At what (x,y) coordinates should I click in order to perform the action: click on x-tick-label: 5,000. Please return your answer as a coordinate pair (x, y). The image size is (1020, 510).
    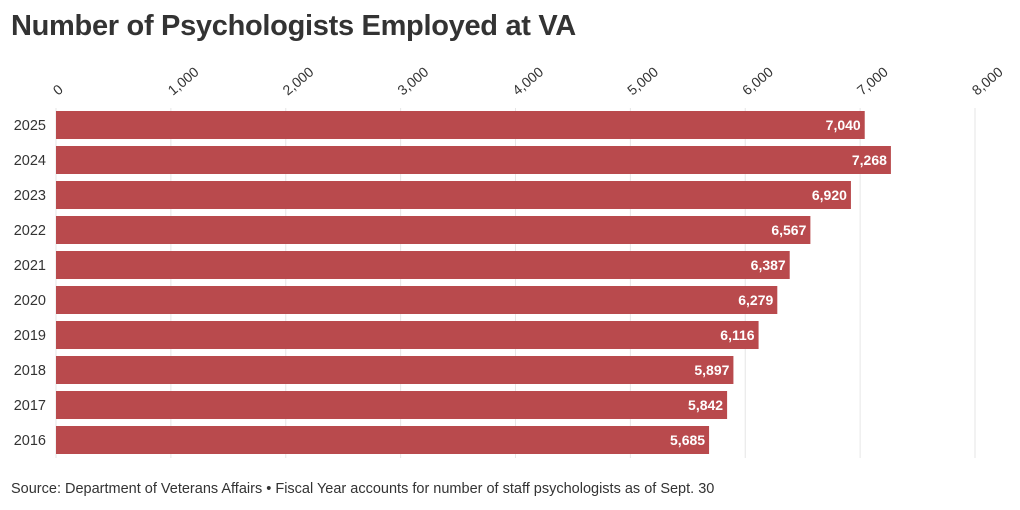
    Looking at the image, I should click on (642, 80).